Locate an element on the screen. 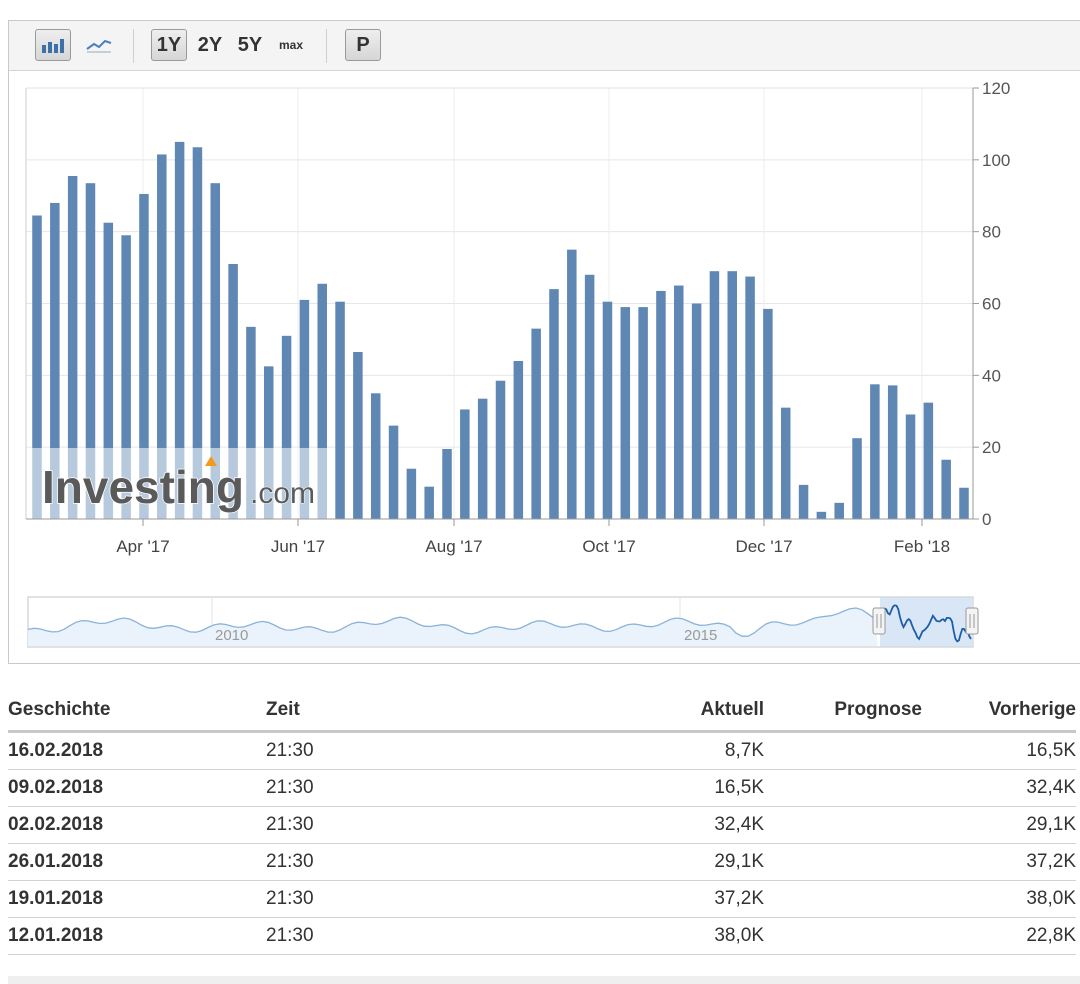 Image resolution: width=1080 pixels, height=984 pixels. navigator-year-label: 2010 is located at coordinates (231, 635).